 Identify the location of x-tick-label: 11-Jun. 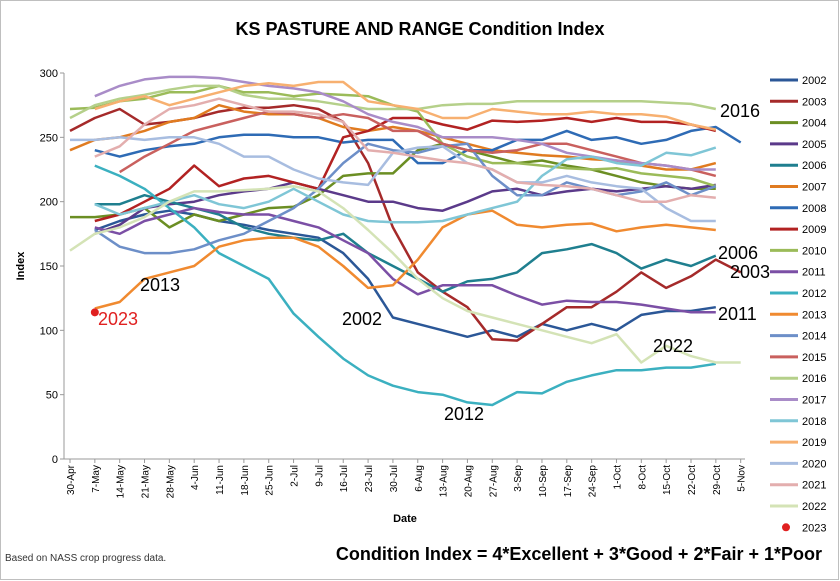
(220, 480).